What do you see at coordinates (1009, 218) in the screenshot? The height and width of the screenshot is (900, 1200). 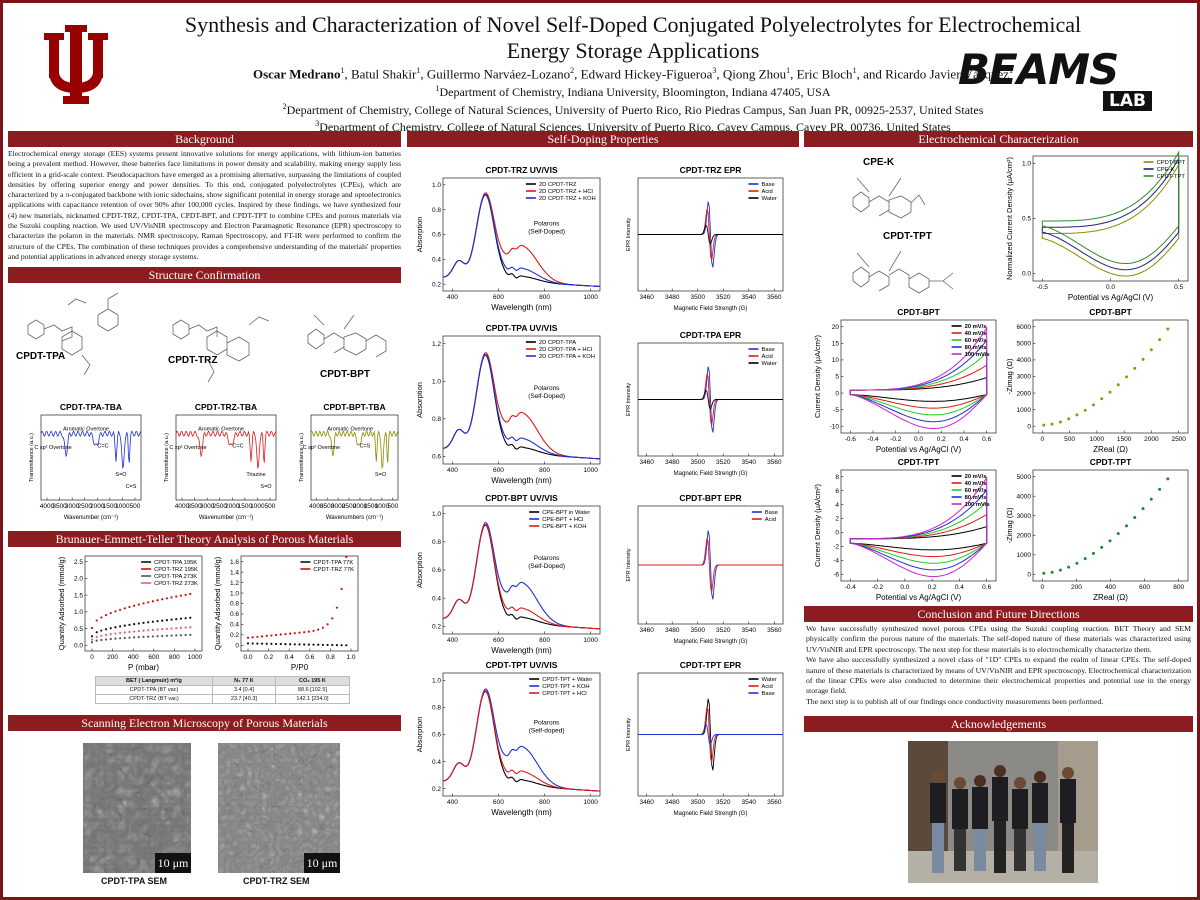 I see `y-axis-label: Normalized Current Density (μA/cm²)` at bounding box center [1009, 218].